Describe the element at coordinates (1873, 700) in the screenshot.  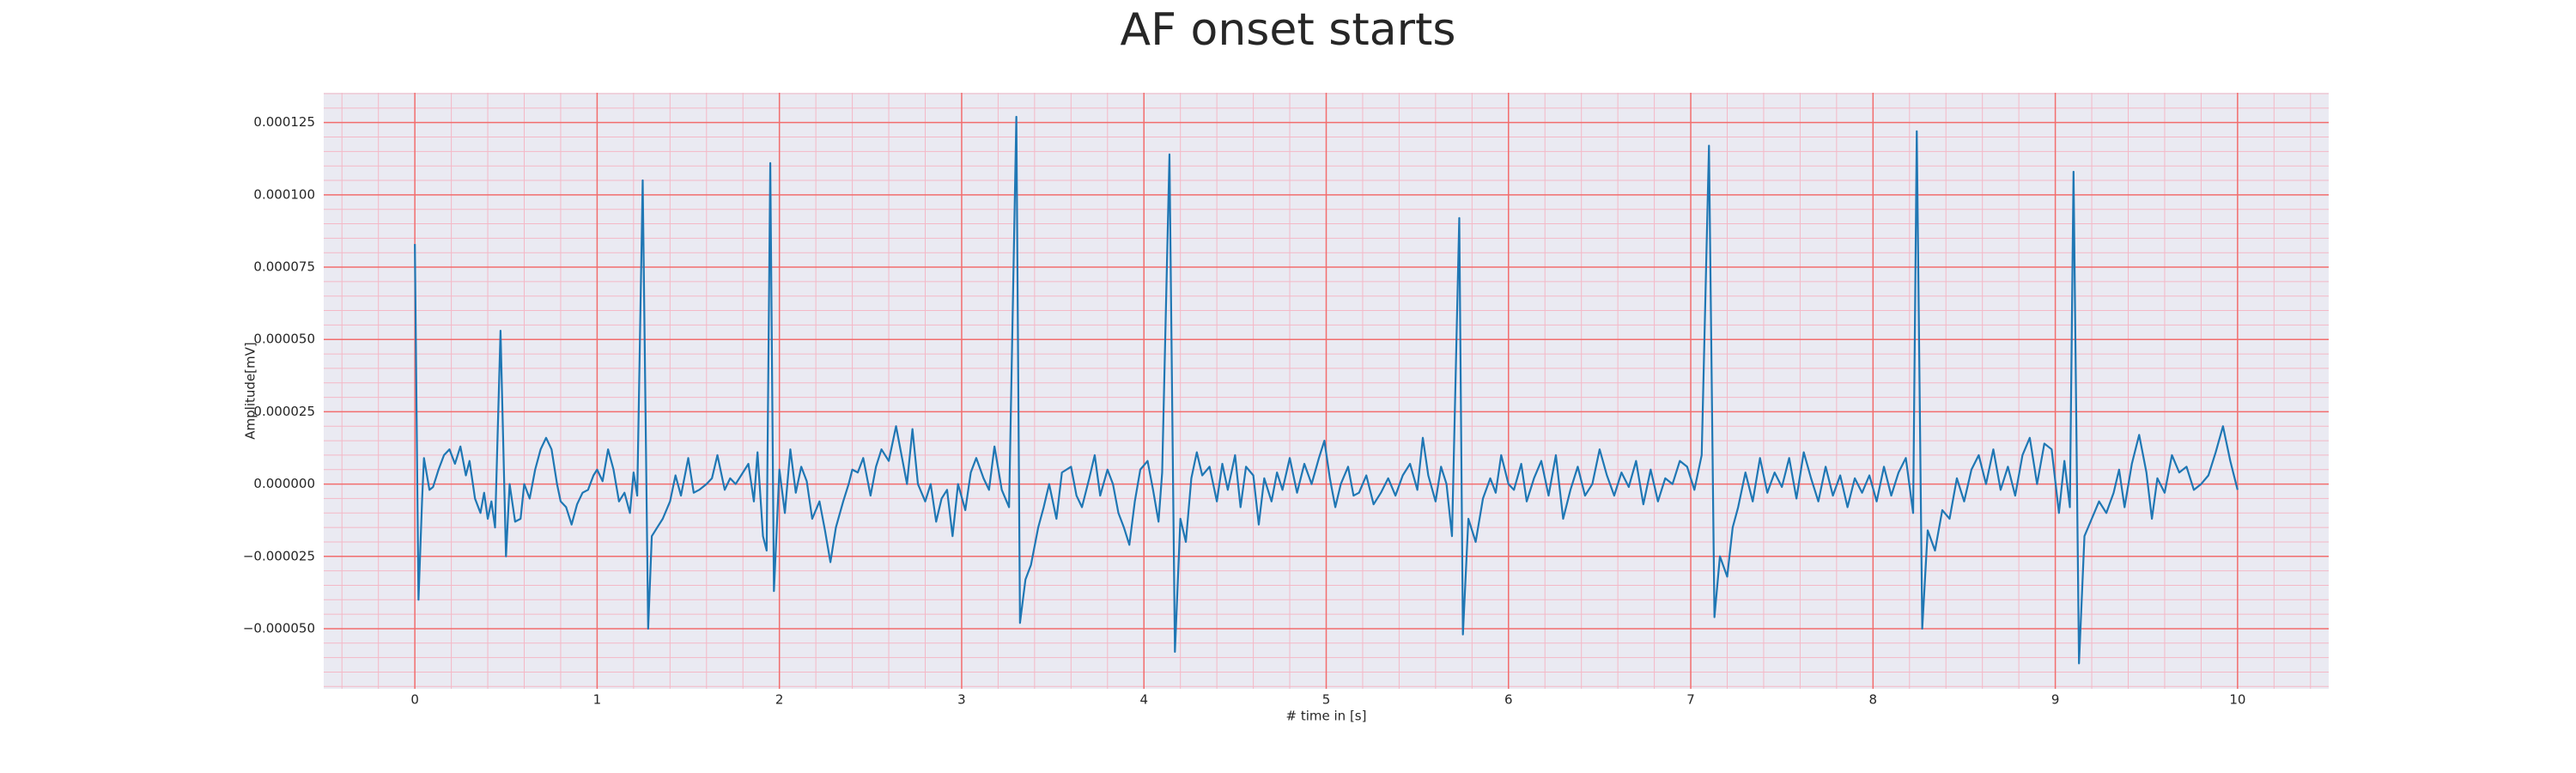
I see `x-tick-label: 8` at that location.